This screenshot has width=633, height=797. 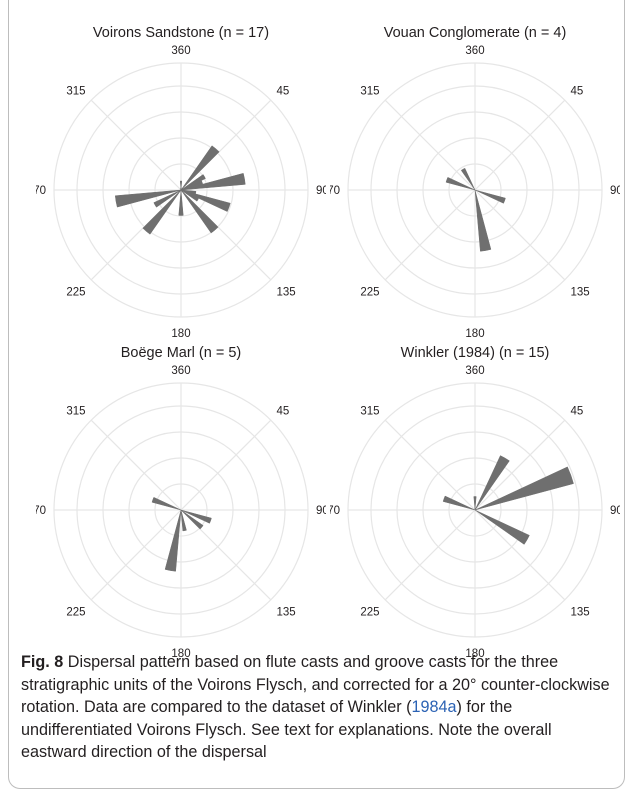 What do you see at coordinates (475, 33) in the screenshot?
I see `panel-title: Vouan Conglomerate (n = 4)` at bounding box center [475, 33].